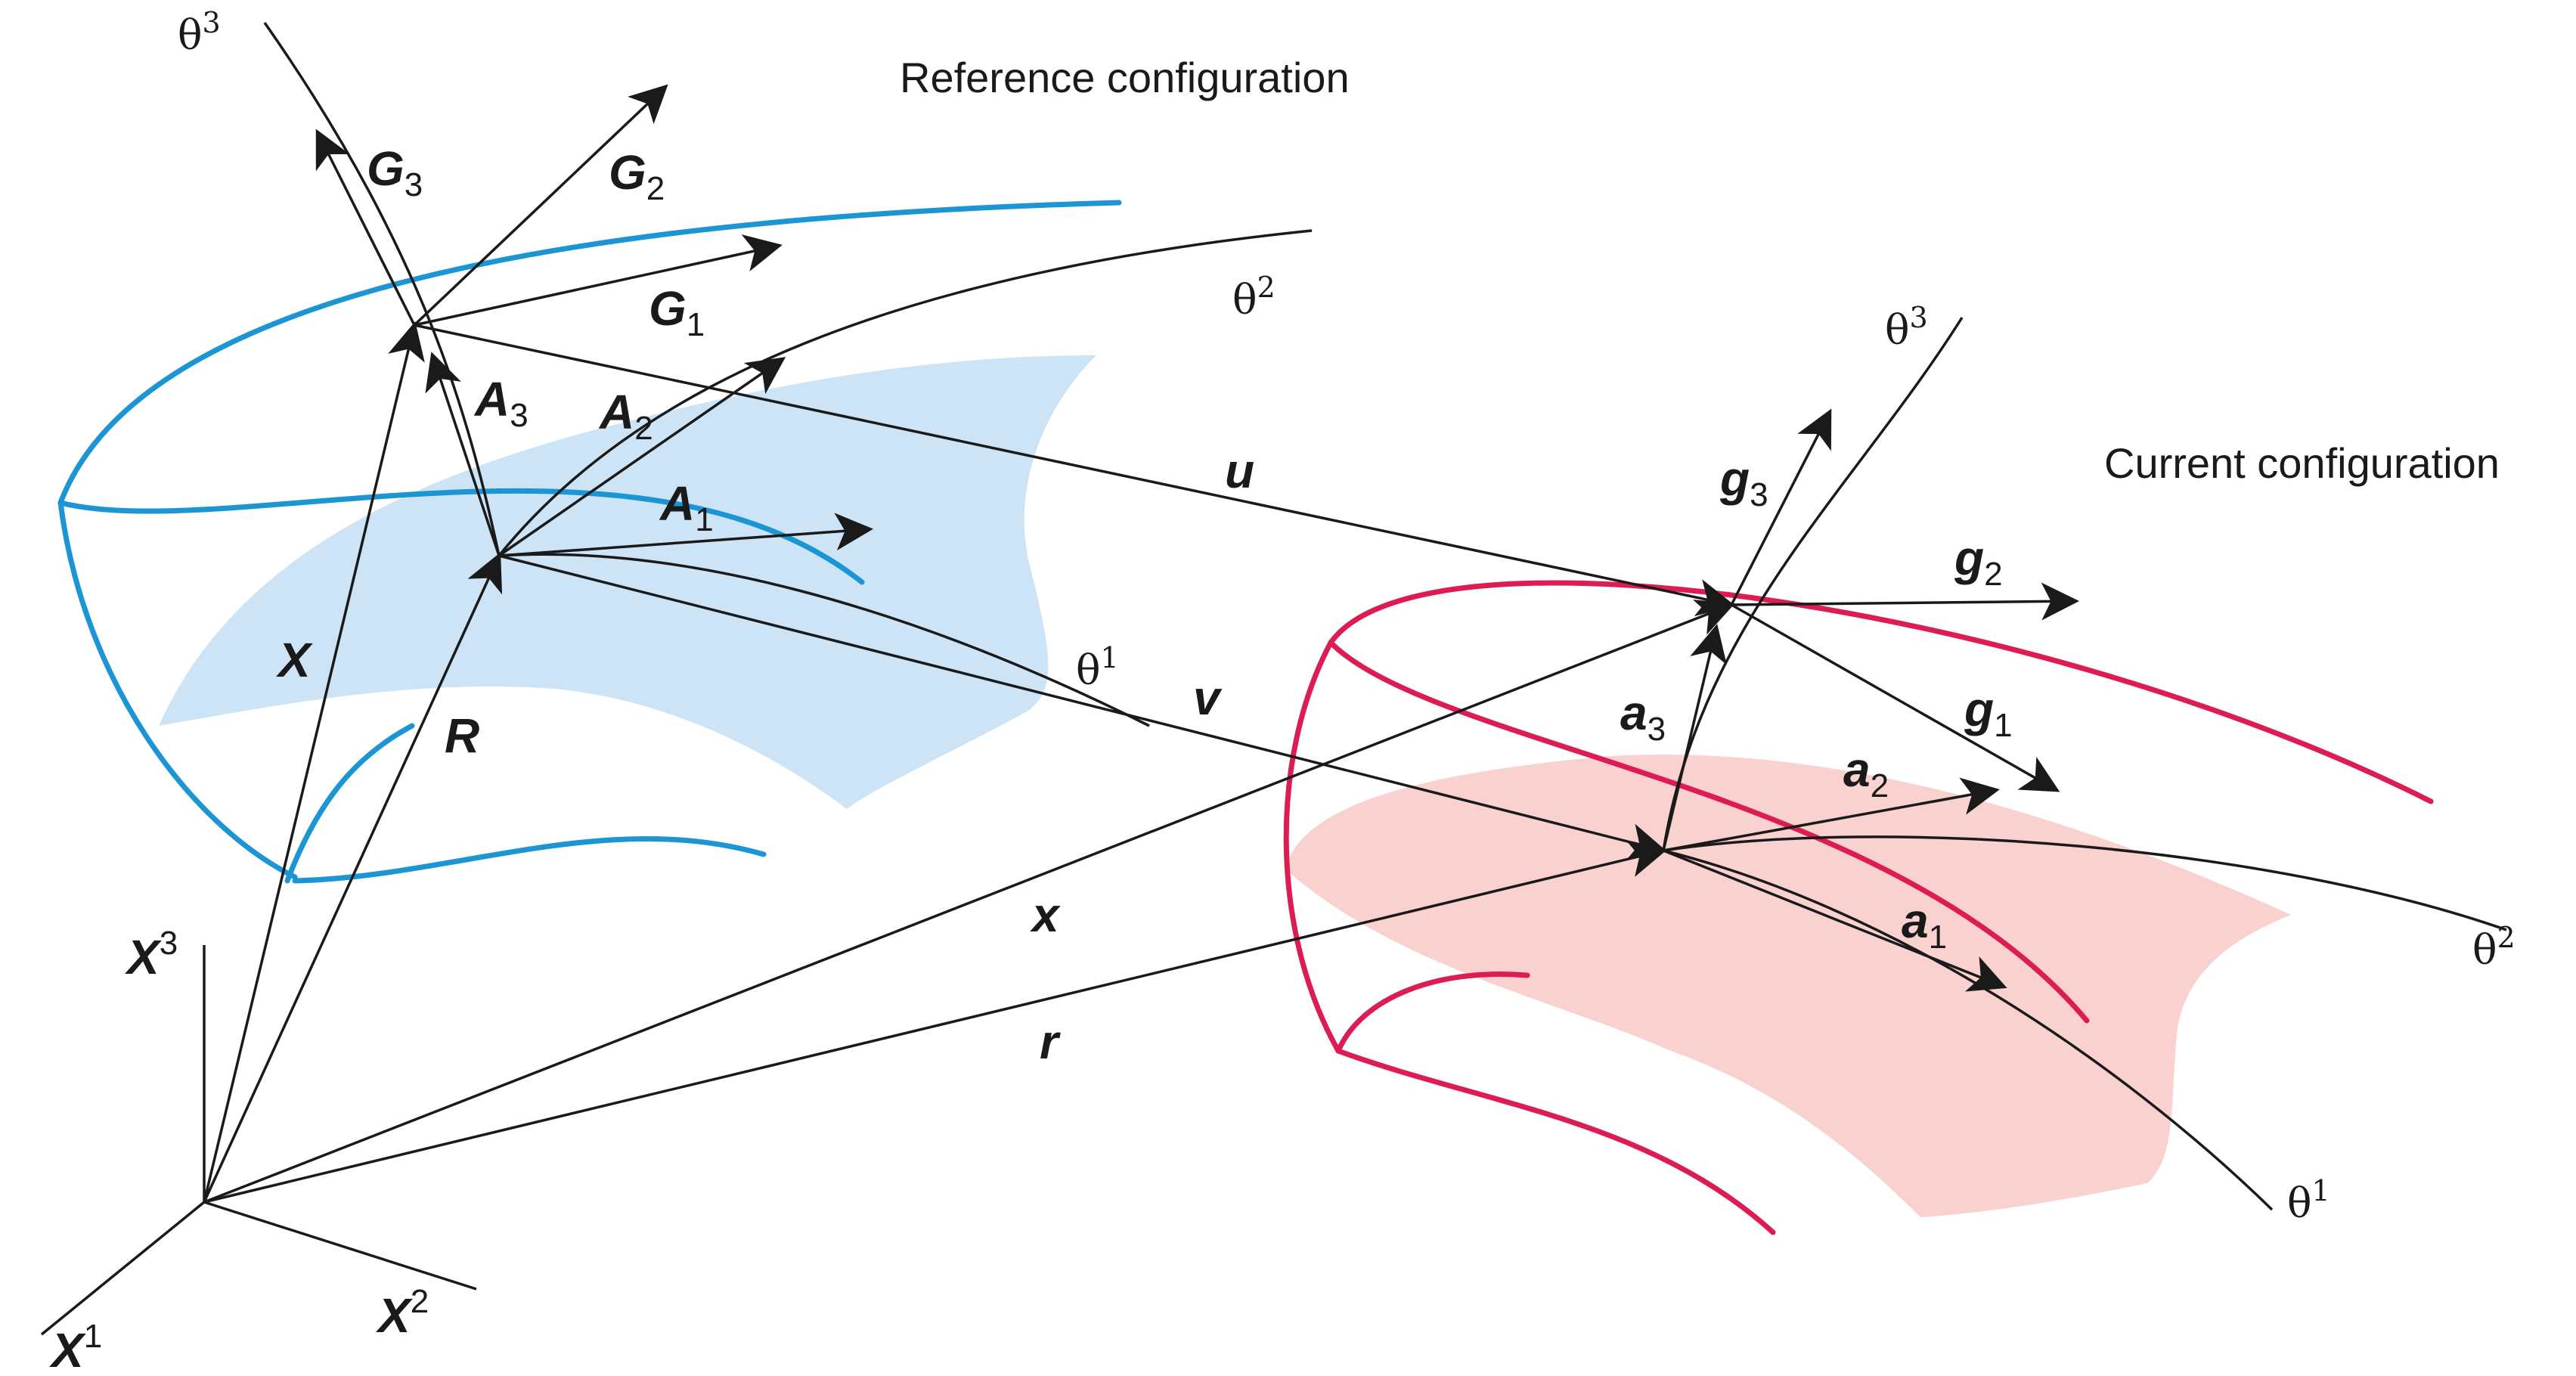 The width and height of the screenshot is (2576, 1376). Describe the element at coordinates (540, 205) in the screenshot. I see `vector-G2` at that location.